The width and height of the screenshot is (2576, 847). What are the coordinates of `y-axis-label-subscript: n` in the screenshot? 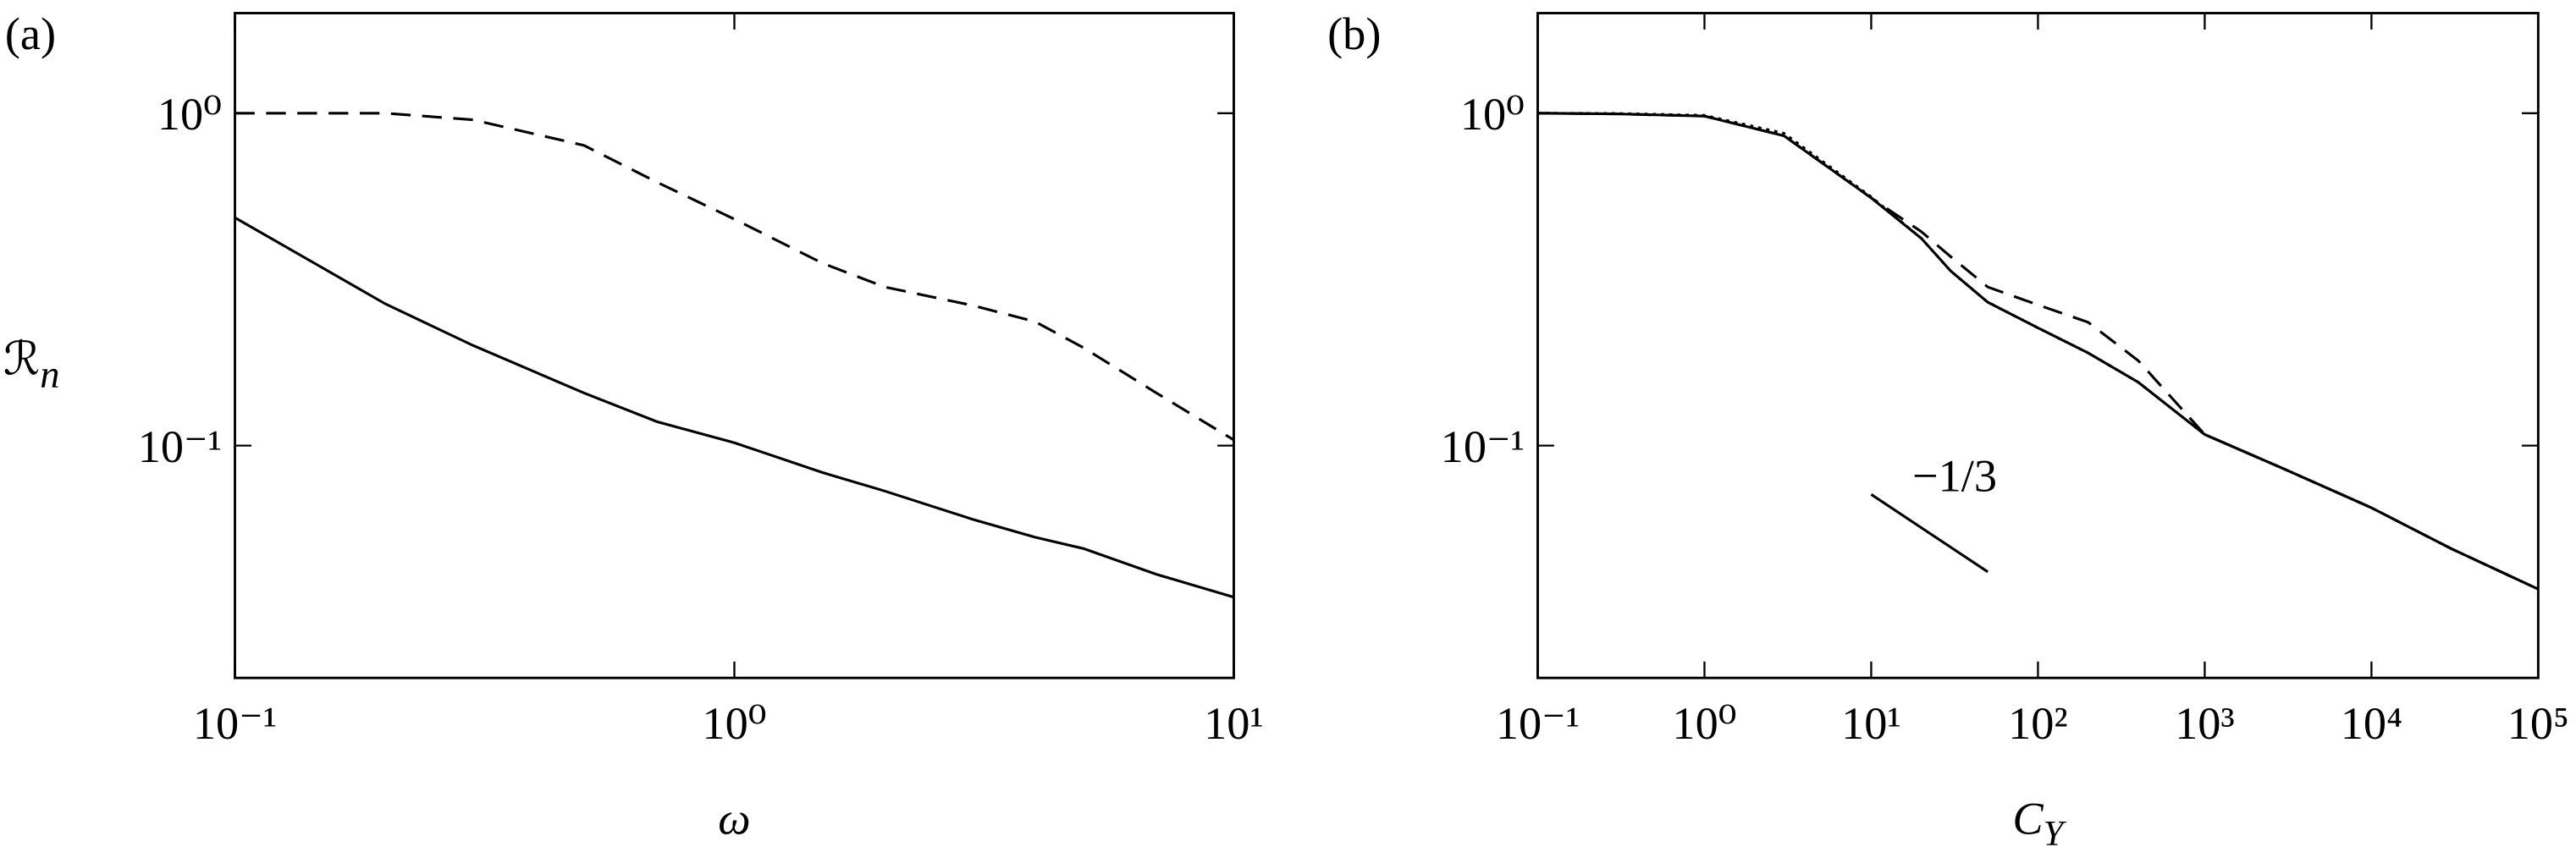 It's located at (49, 375).